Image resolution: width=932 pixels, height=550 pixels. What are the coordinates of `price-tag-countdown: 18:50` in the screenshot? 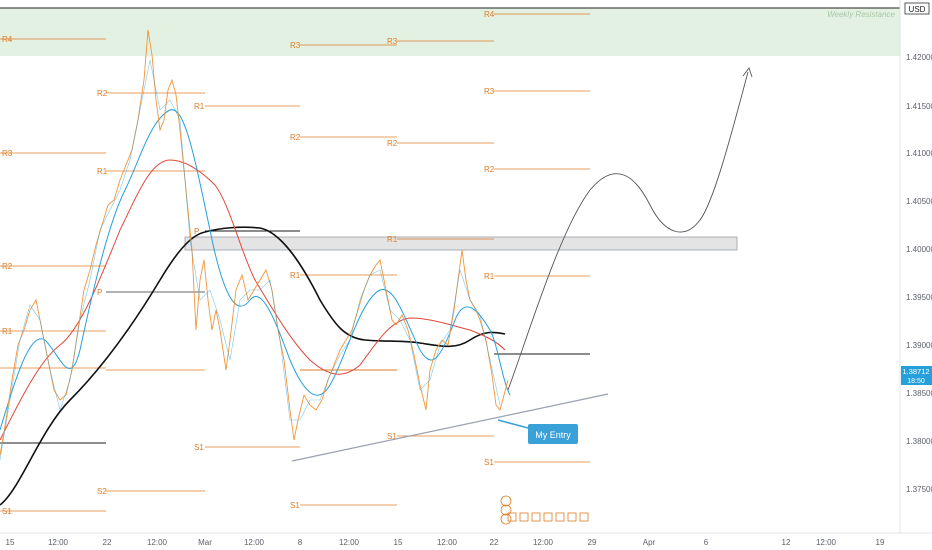 It's located at (916, 381).